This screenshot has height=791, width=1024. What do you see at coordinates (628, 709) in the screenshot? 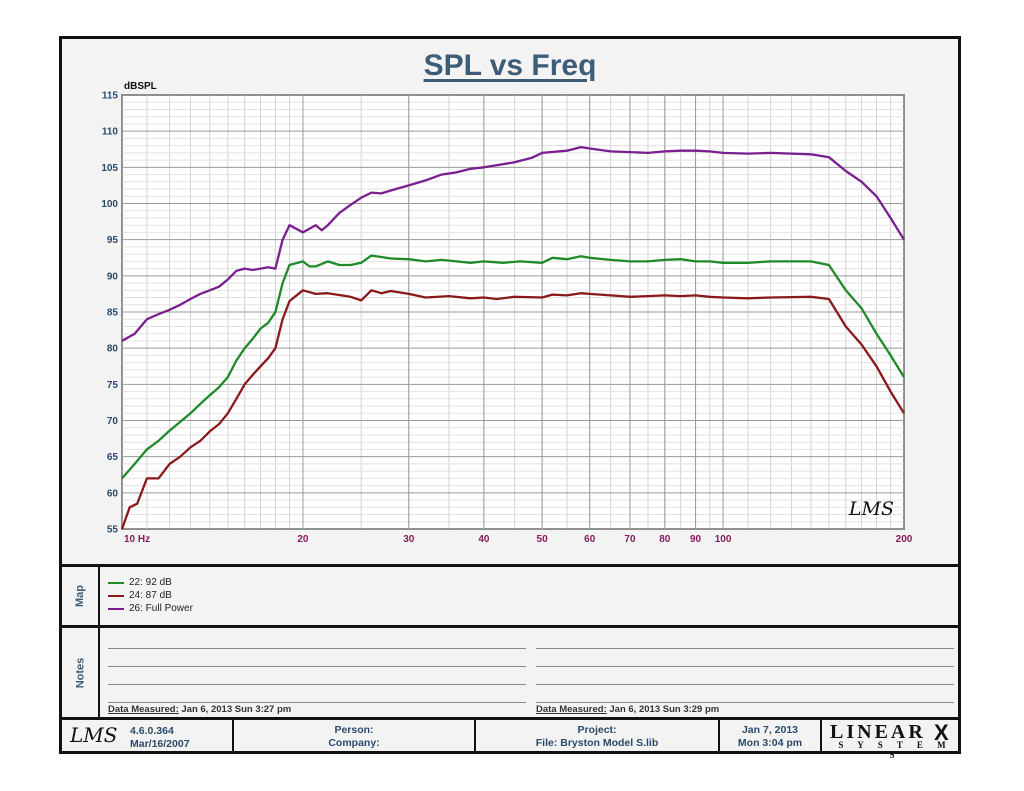
I see `measured-right: Data Measured: Jan 6, 2013 Sun 3:29 pm` at bounding box center [628, 709].